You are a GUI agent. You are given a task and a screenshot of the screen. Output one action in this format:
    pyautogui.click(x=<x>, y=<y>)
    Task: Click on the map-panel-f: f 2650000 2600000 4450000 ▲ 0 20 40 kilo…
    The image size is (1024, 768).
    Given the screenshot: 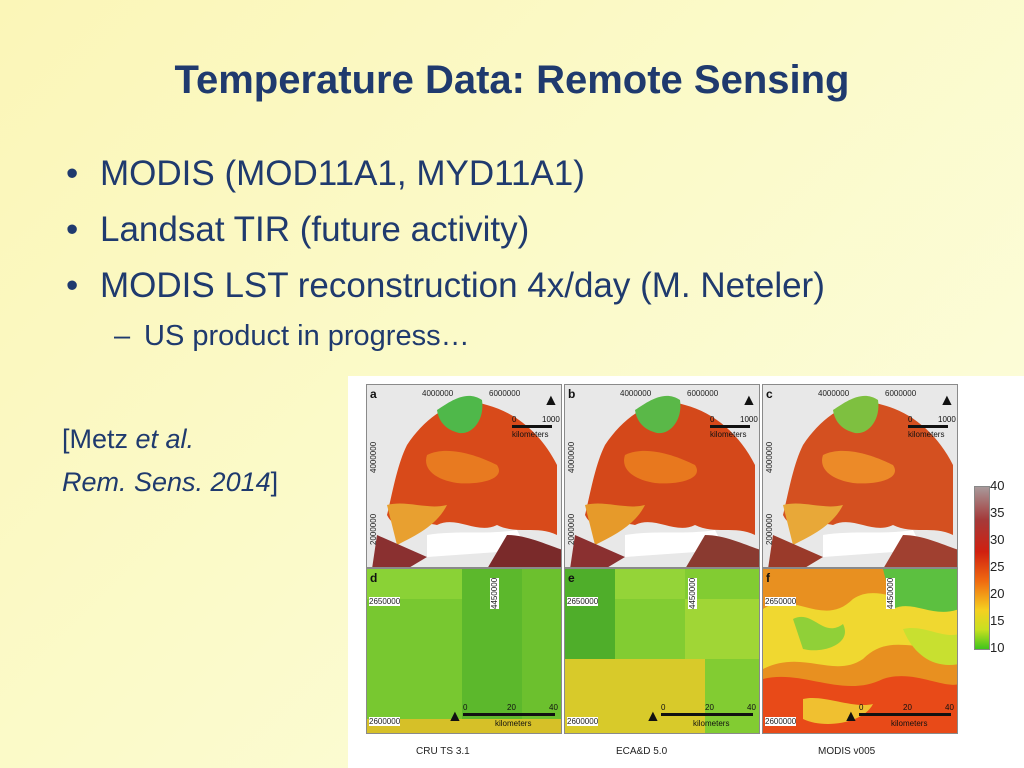 What is the action you would take?
    pyautogui.click(x=860, y=651)
    